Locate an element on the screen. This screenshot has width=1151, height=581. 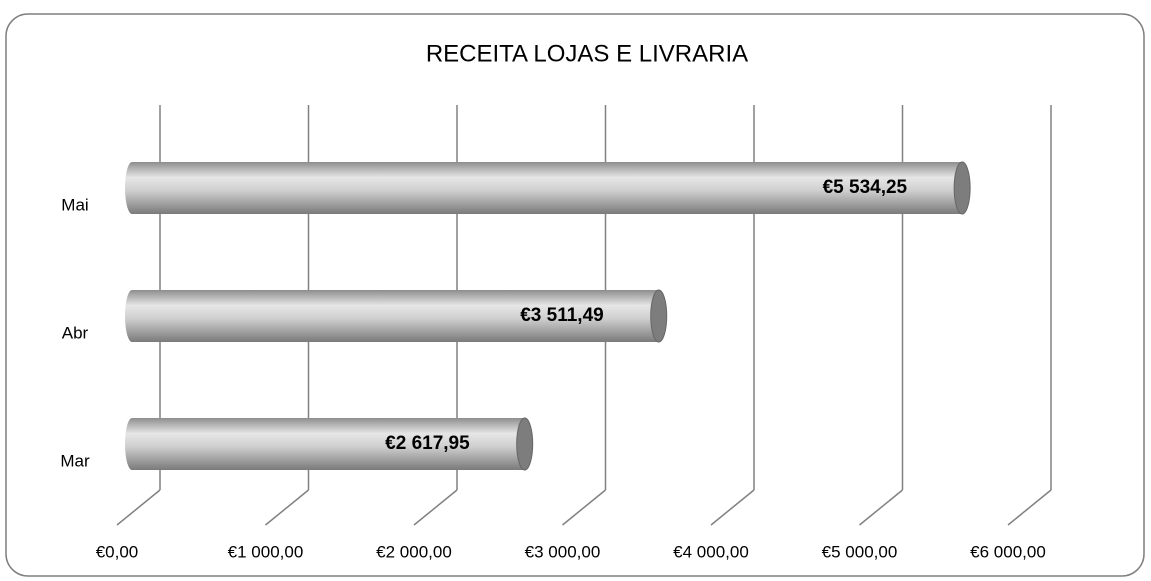
chart-title: RECEITA LOJAS E LIVRARIA is located at coordinates (587, 53).